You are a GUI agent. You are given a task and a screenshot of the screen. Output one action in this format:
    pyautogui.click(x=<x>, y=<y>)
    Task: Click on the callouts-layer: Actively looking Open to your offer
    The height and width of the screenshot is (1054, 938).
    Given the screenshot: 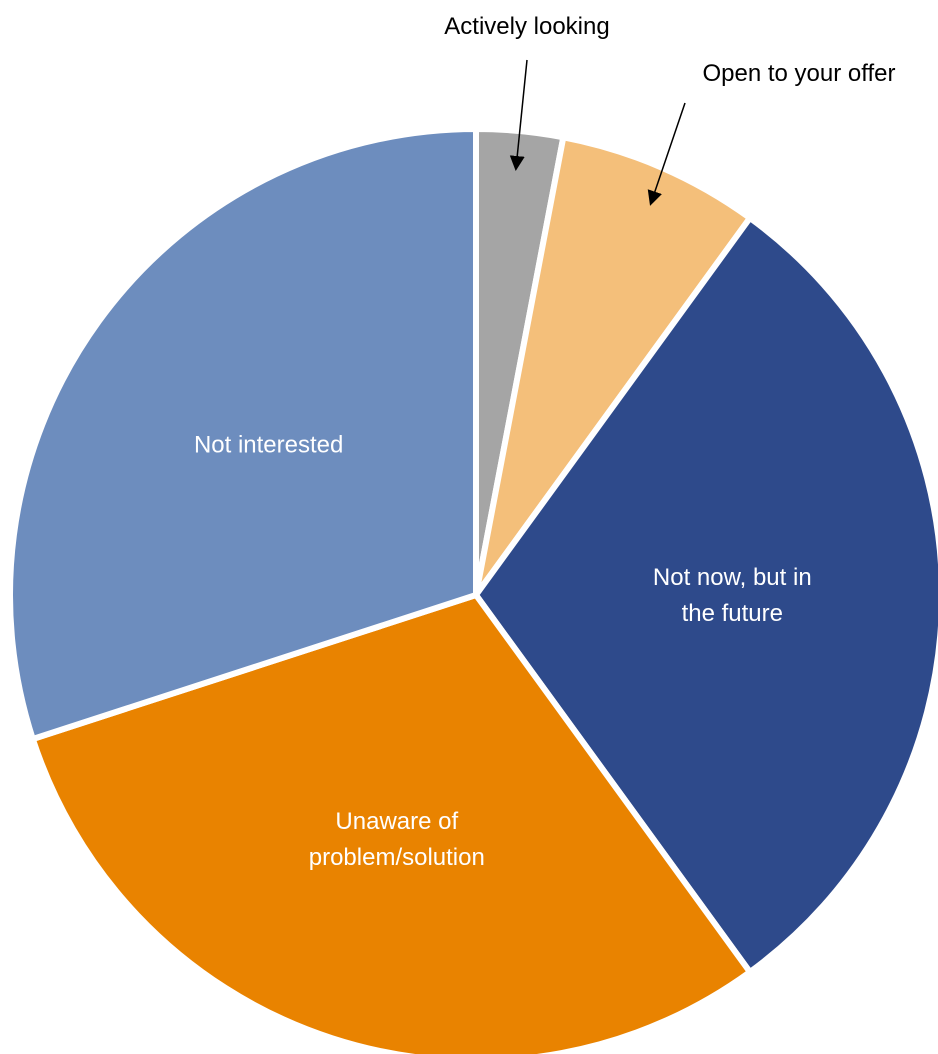 What is the action you would take?
    pyautogui.click(x=670, y=109)
    